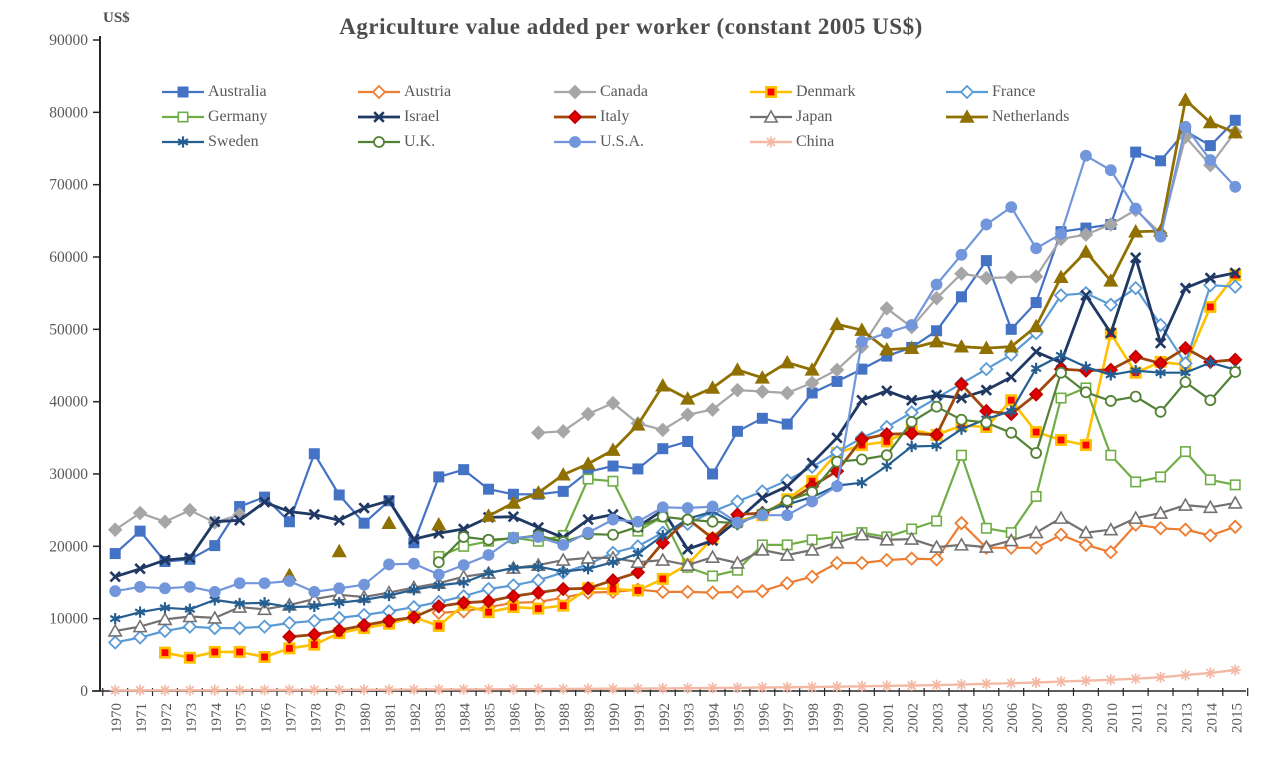 The image size is (1262, 761). Describe the element at coordinates (242, 718) in the screenshot. I see `x-axis-label: 1975` at that location.